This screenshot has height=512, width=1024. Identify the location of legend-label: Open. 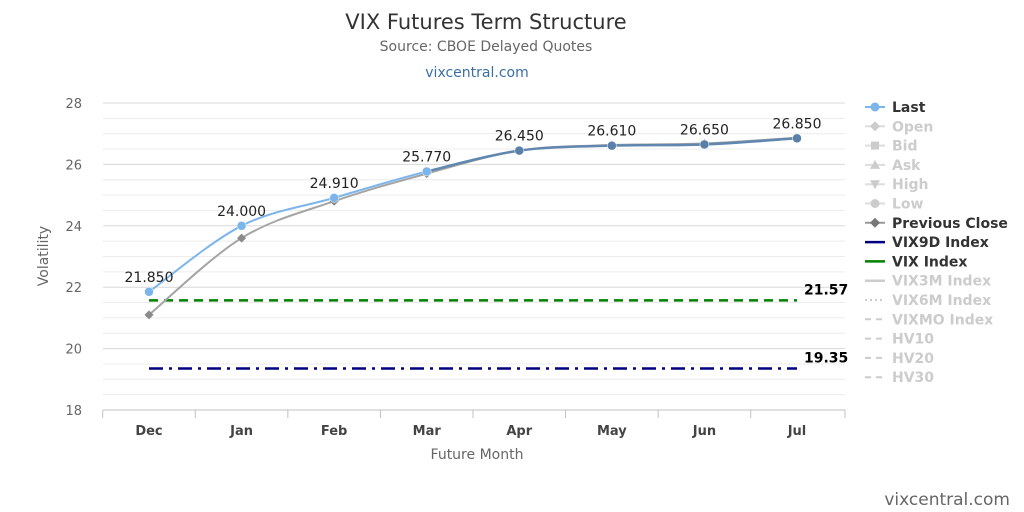
(912, 127).